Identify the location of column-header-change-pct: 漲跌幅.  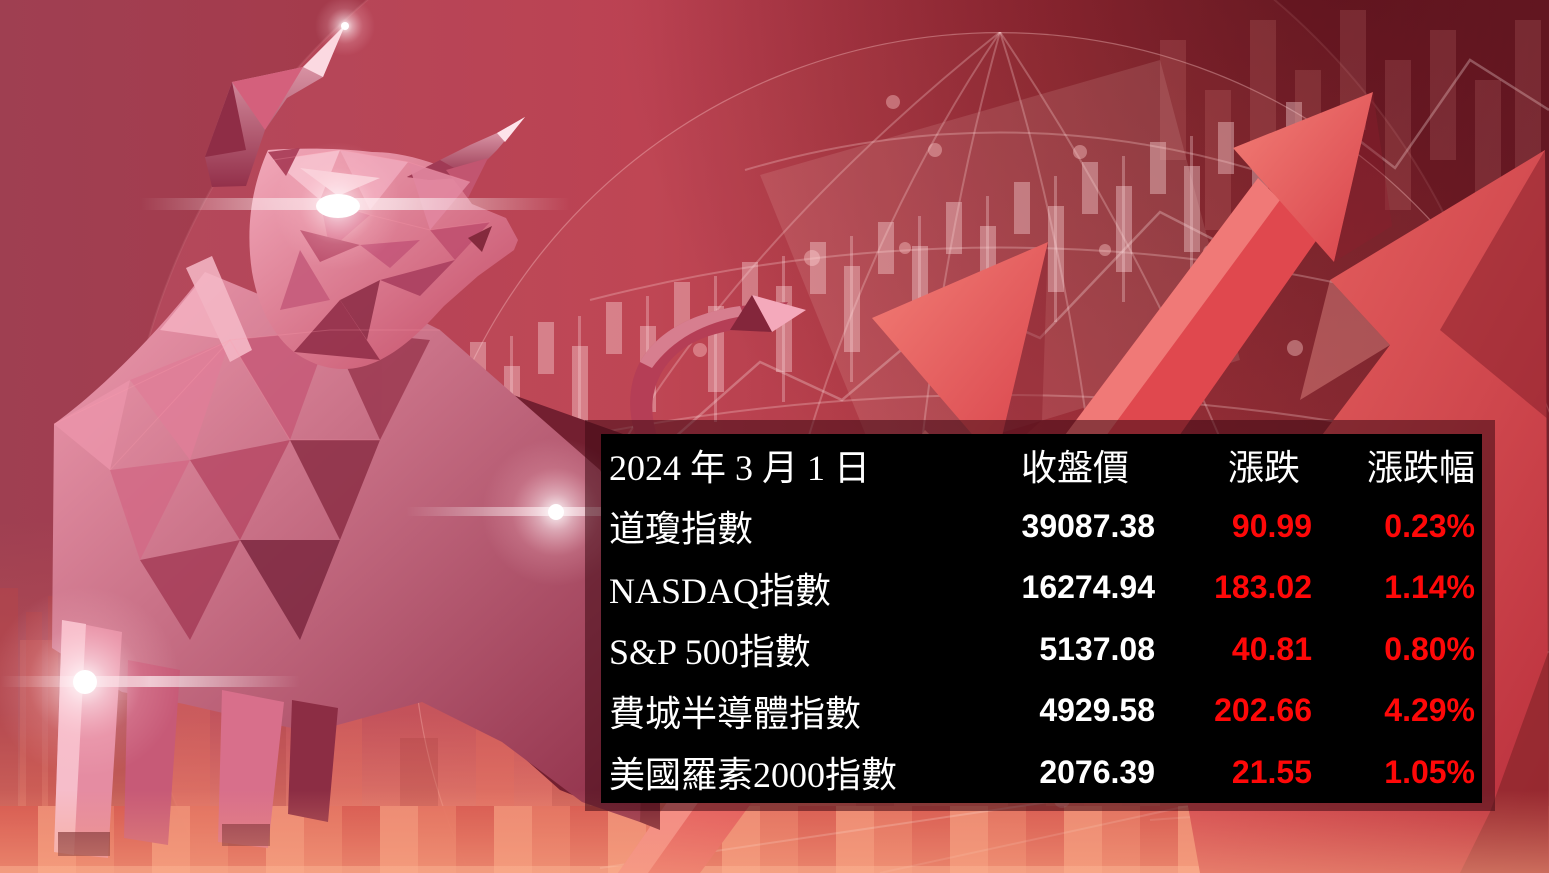
(1420, 467).